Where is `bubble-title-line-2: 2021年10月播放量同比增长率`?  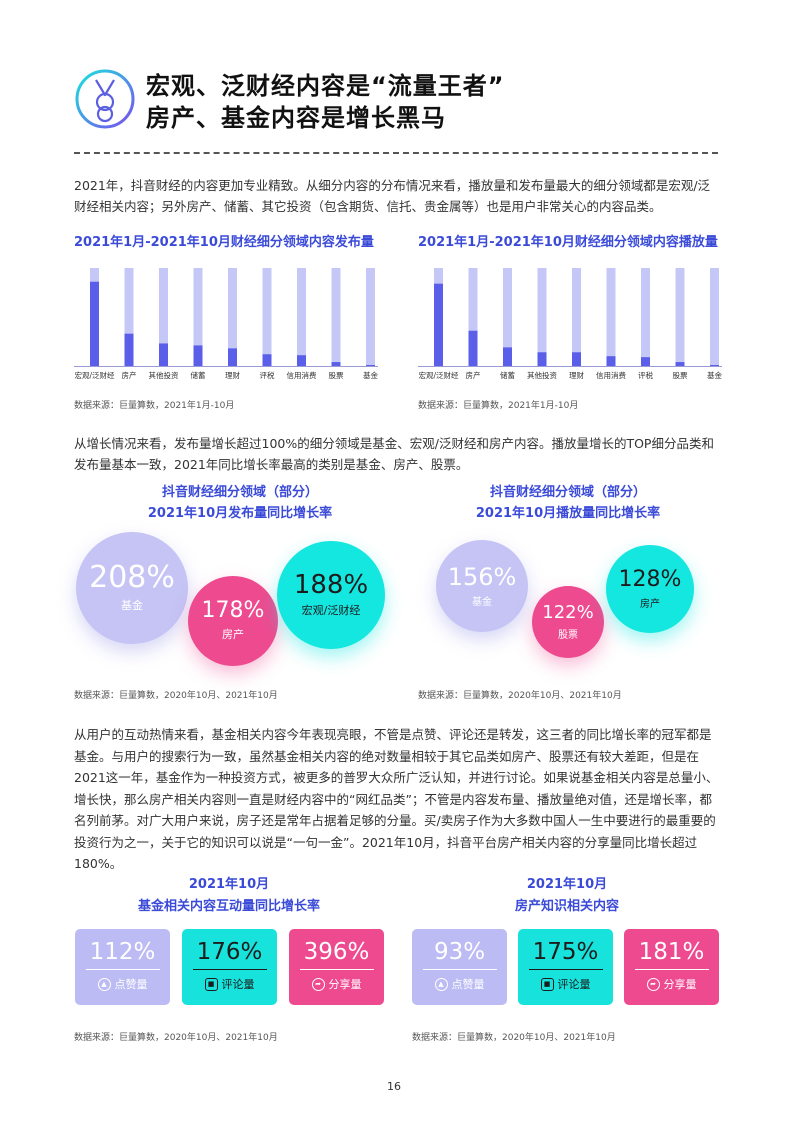 bubble-title-line-2: 2021年10月播放量同比增长率 is located at coordinates (568, 513).